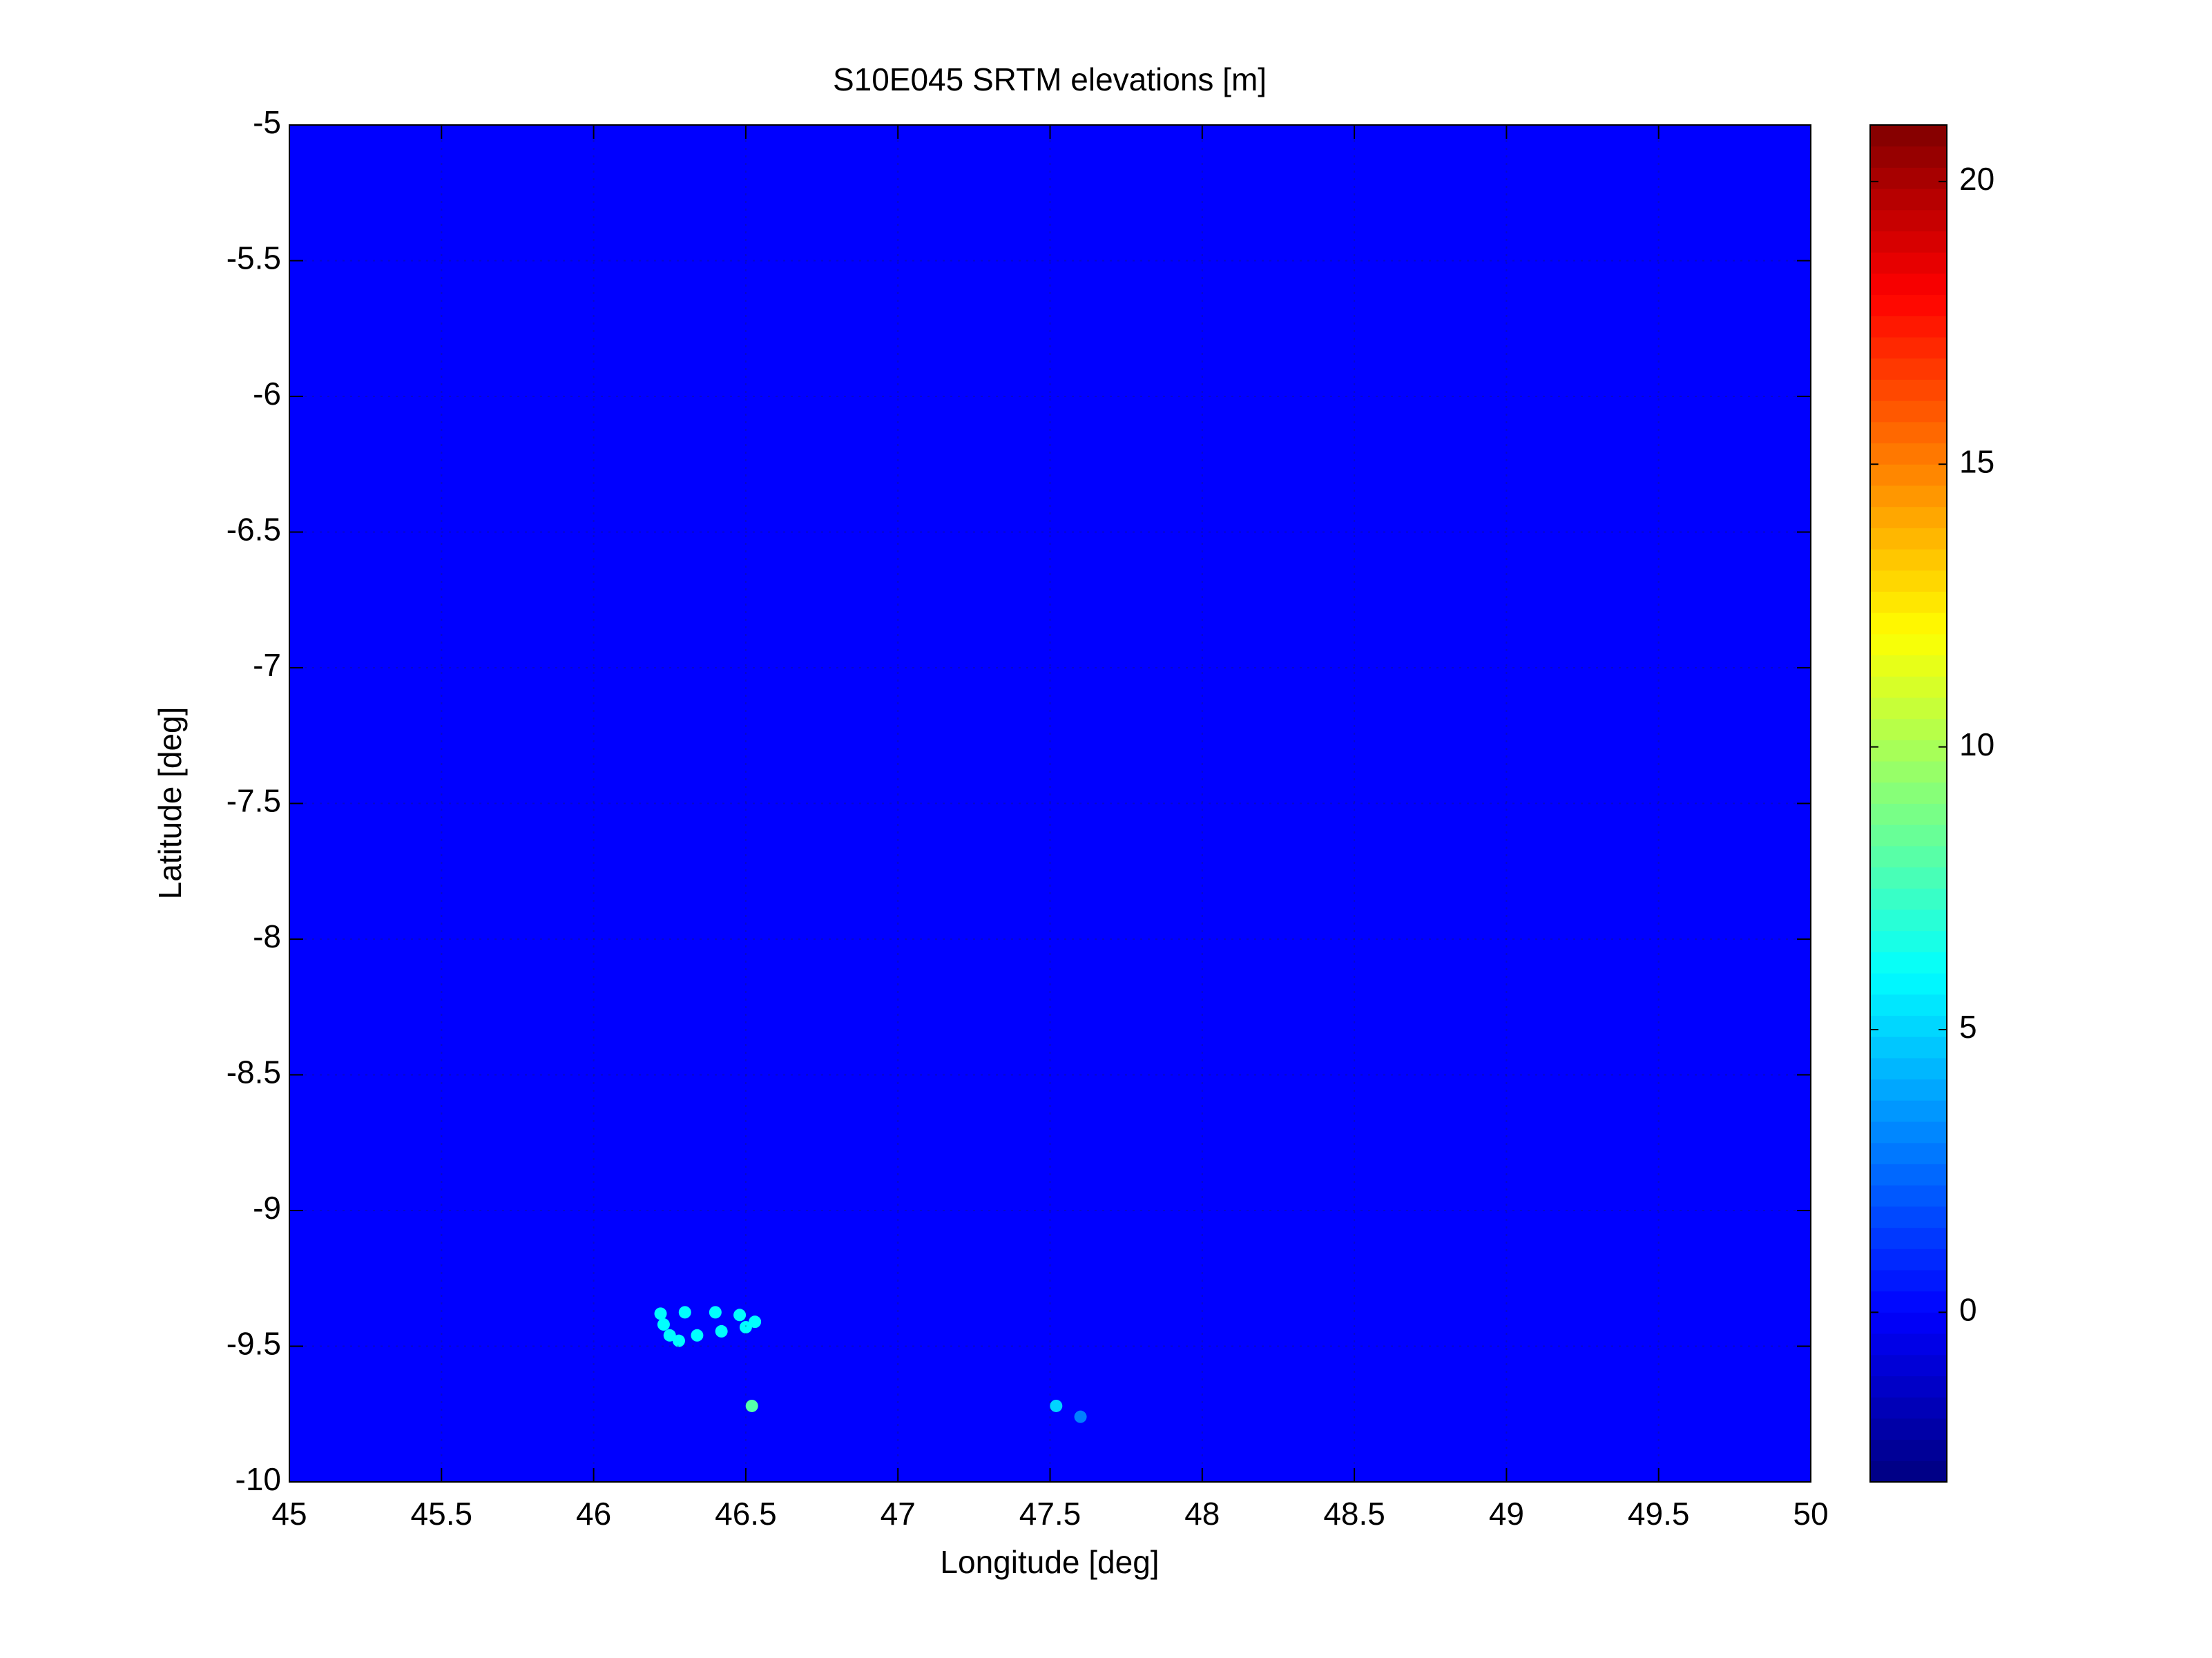  Describe the element at coordinates (289, 1514) in the screenshot. I see `x-tick-label: 45` at that location.